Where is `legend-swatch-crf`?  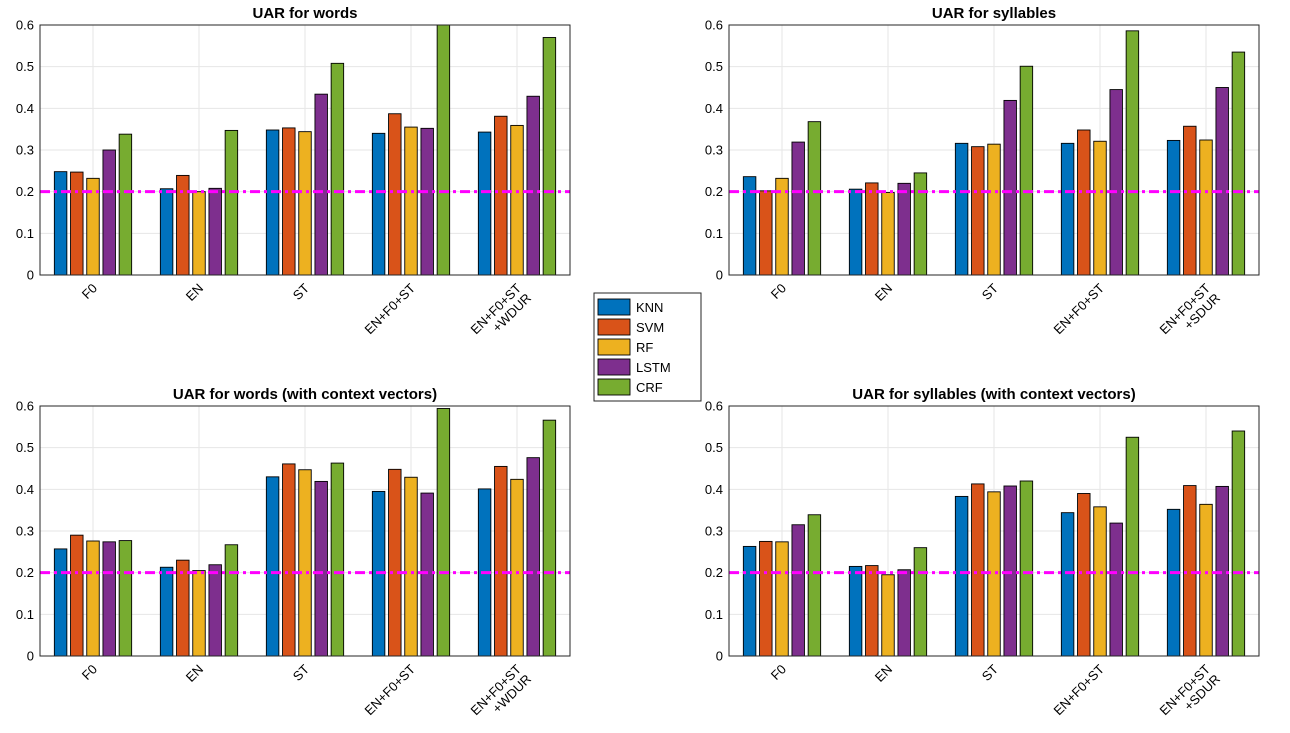
legend-swatch-crf is located at coordinates (614, 387).